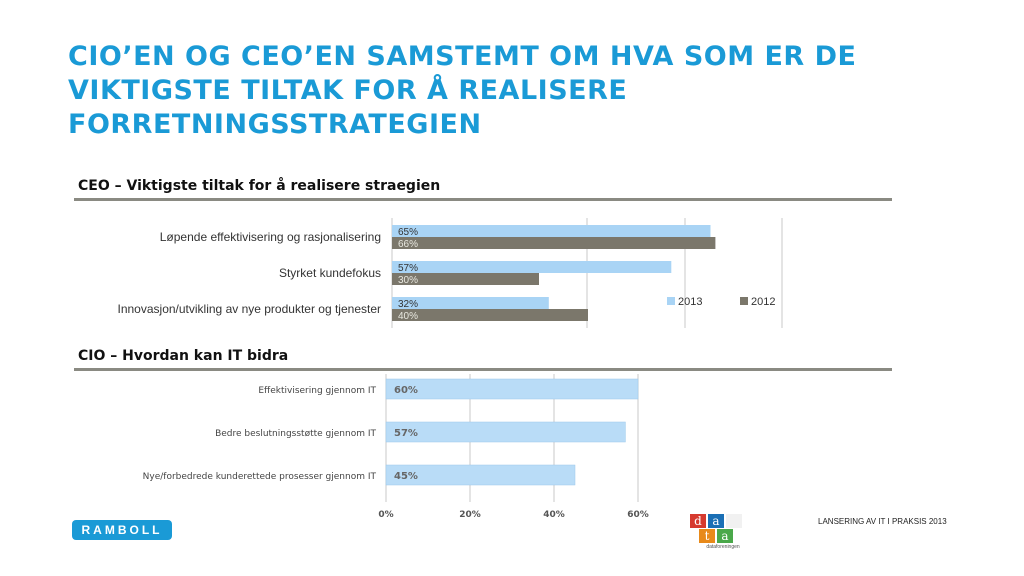  I want to click on dataforeningen-logo: d a t a dataforeningen, so click(723, 533).